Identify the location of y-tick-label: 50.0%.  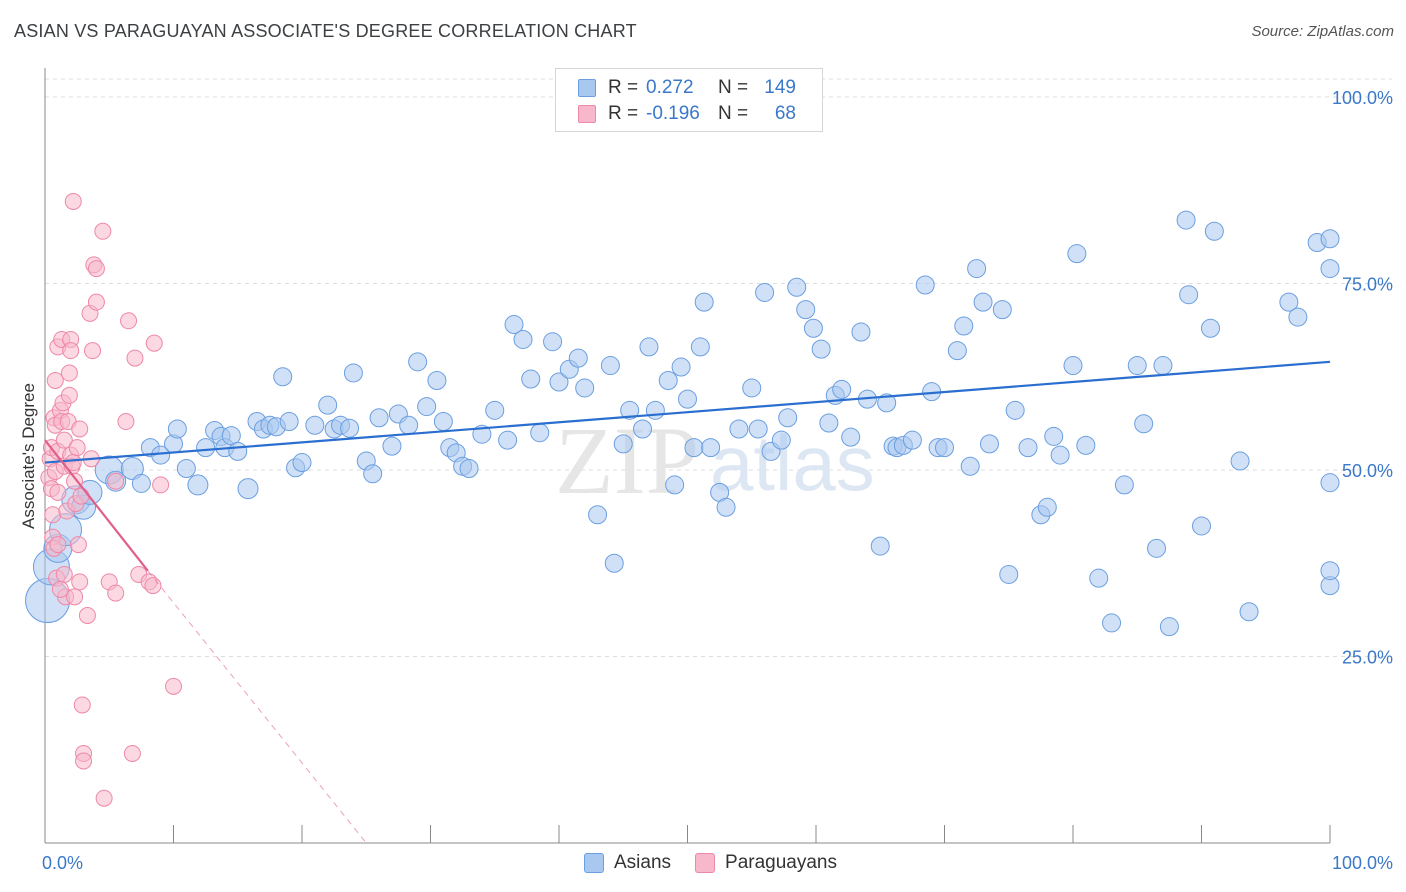
(1367, 471).